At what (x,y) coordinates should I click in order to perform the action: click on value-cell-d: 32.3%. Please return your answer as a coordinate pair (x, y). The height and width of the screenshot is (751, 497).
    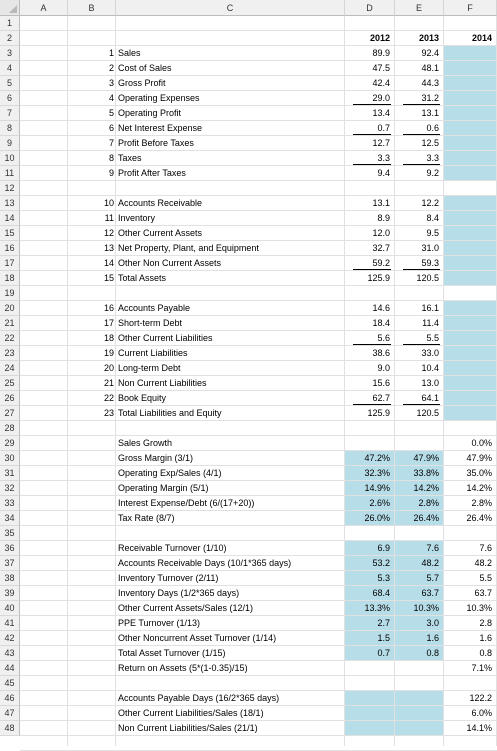
    Looking at the image, I should click on (377, 473).